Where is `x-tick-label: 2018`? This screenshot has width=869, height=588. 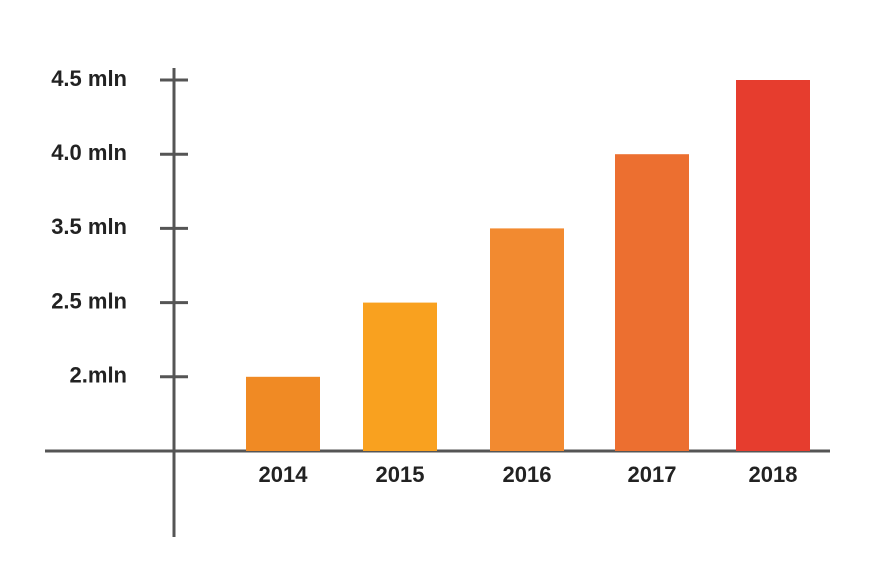 x-tick-label: 2018 is located at coordinates (773, 474).